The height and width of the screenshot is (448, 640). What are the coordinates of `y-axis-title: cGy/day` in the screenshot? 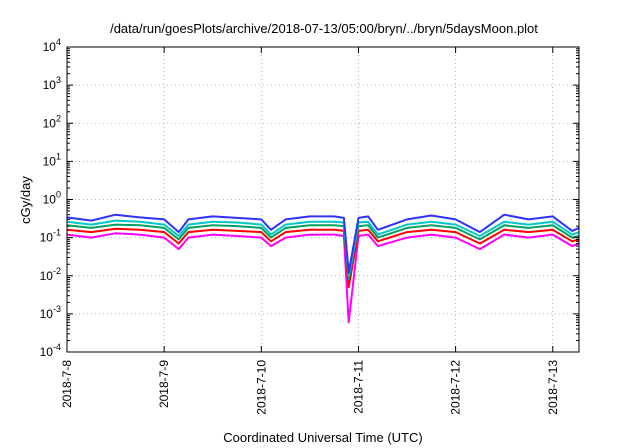 It's located at (25, 200).